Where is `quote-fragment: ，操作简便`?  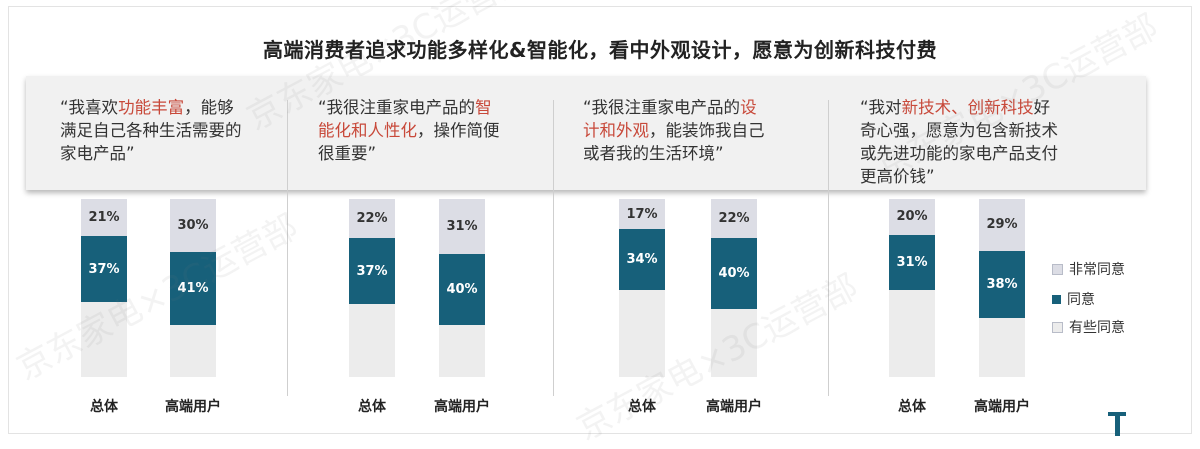 quote-fragment: ，操作简便 is located at coordinates (458, 130).